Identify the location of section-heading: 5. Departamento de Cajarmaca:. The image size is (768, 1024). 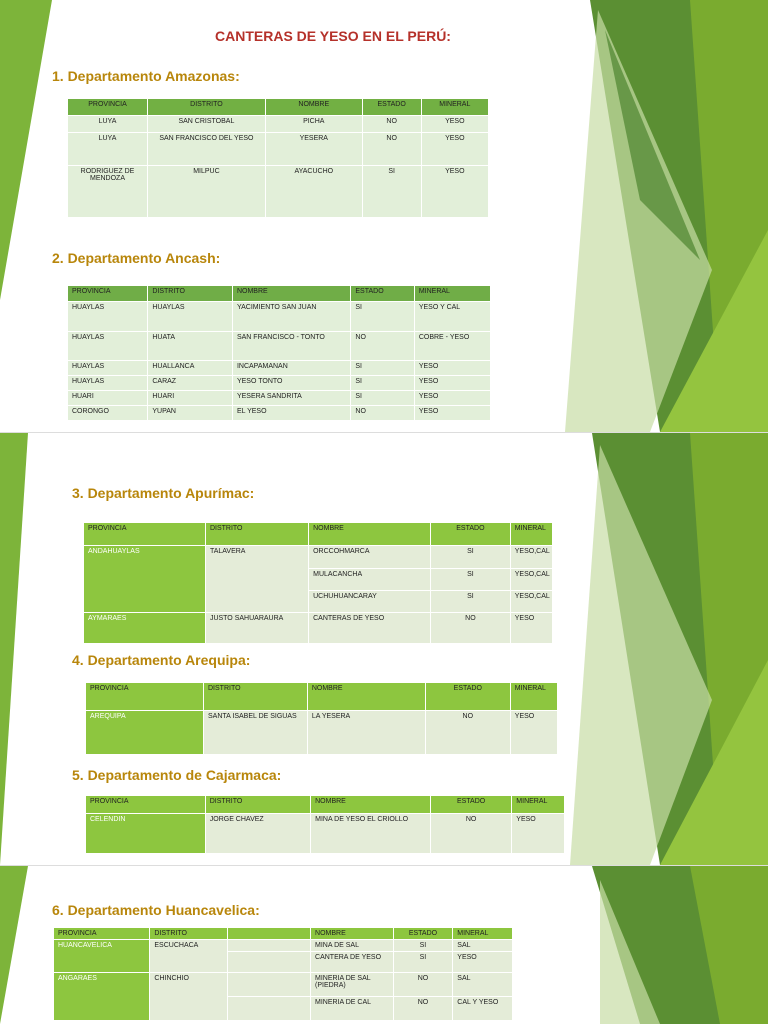
(177, 775).